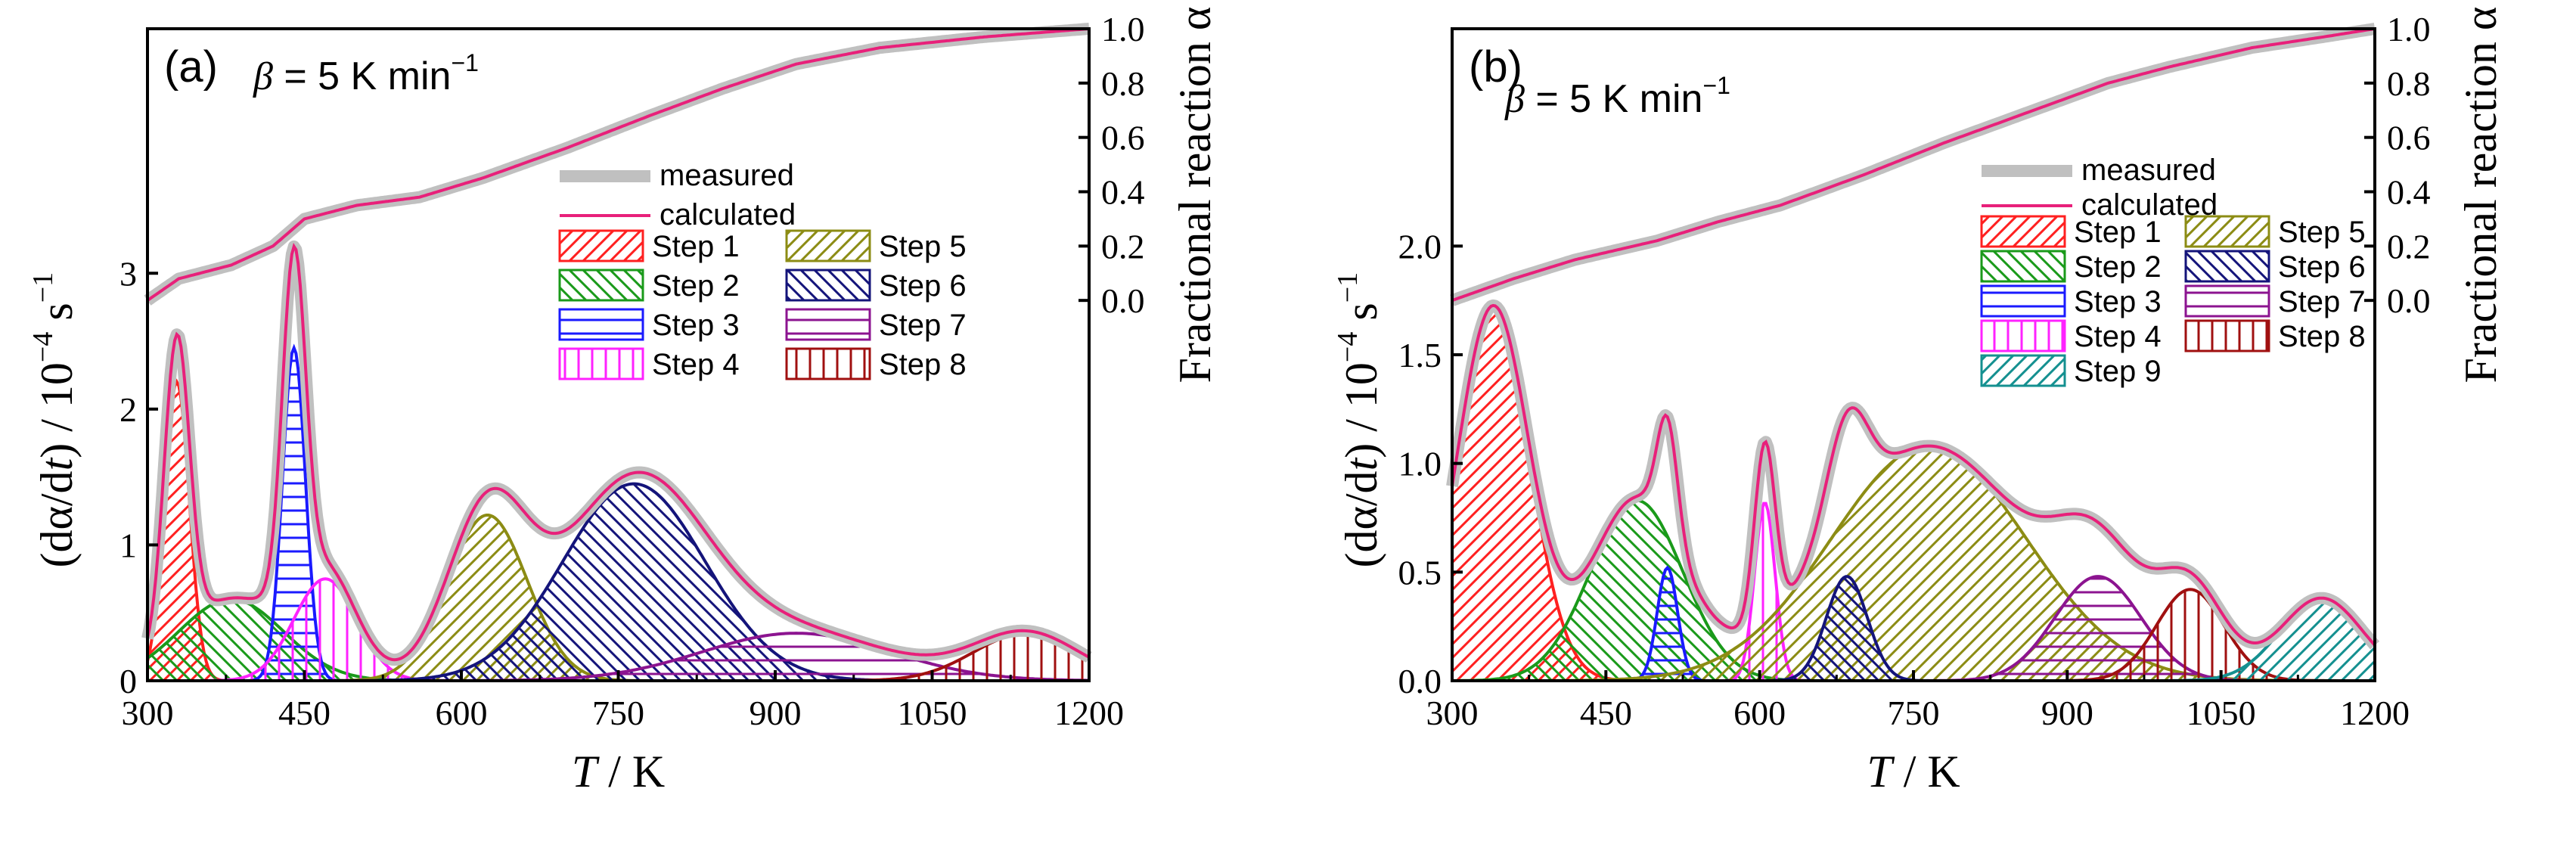 The height and width of the screenshot is (857, 2576). What do you see at coordinates (1420, 681) in the screenshot?
I see `y-left-tick-label: 0.0` at bounding box center [1420, 681].